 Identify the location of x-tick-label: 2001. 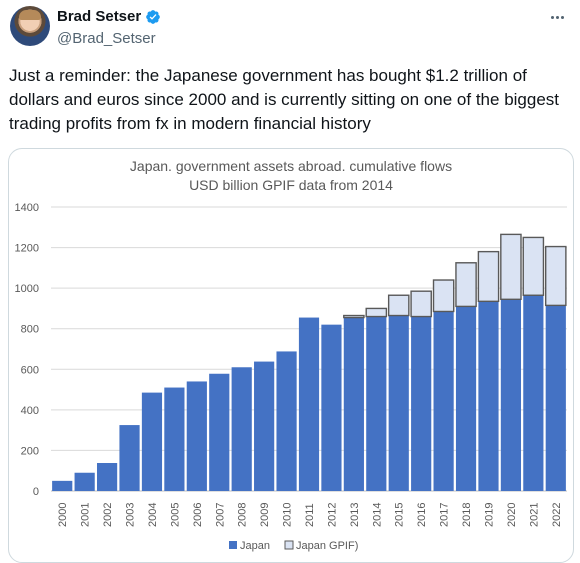
(86, 515).